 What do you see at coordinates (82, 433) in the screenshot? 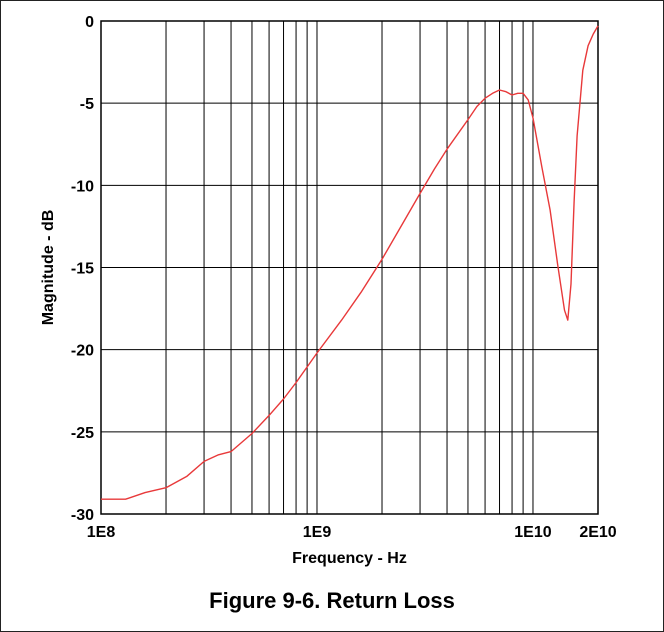
I see `y-tick-label: -25` at bounding box center [82, 433].